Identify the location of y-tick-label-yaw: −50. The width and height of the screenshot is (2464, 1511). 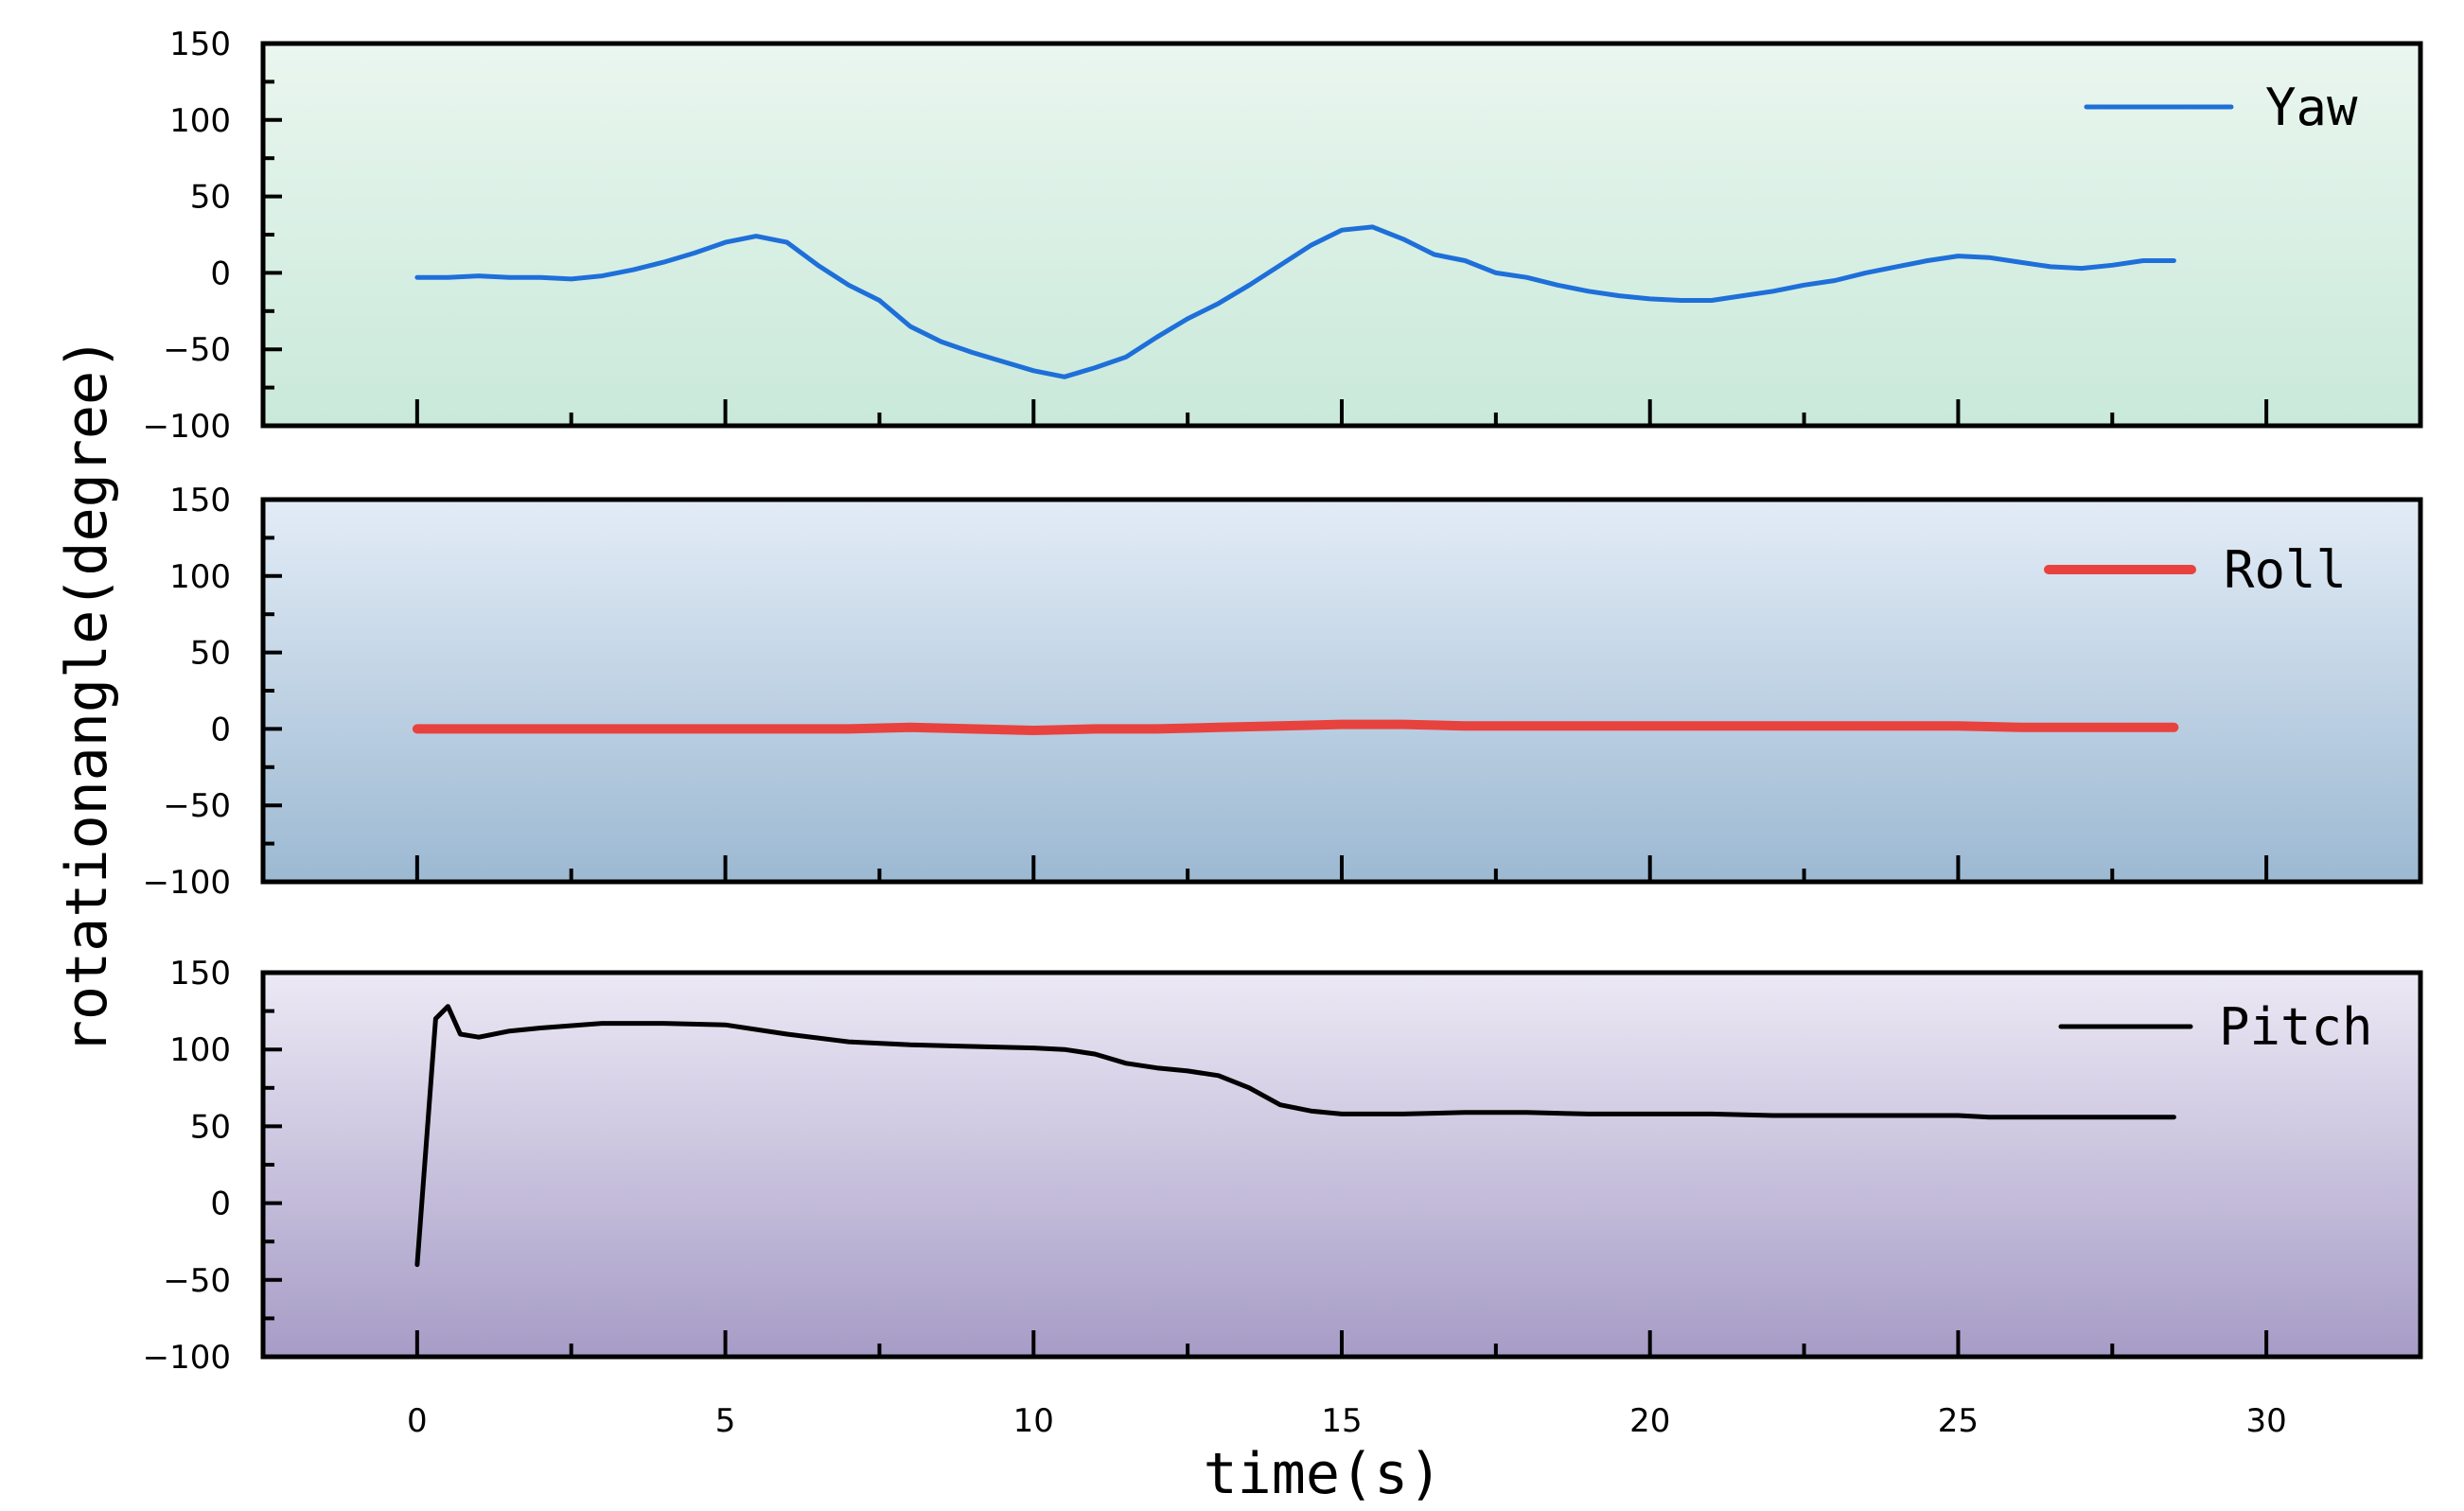
(197, 350).